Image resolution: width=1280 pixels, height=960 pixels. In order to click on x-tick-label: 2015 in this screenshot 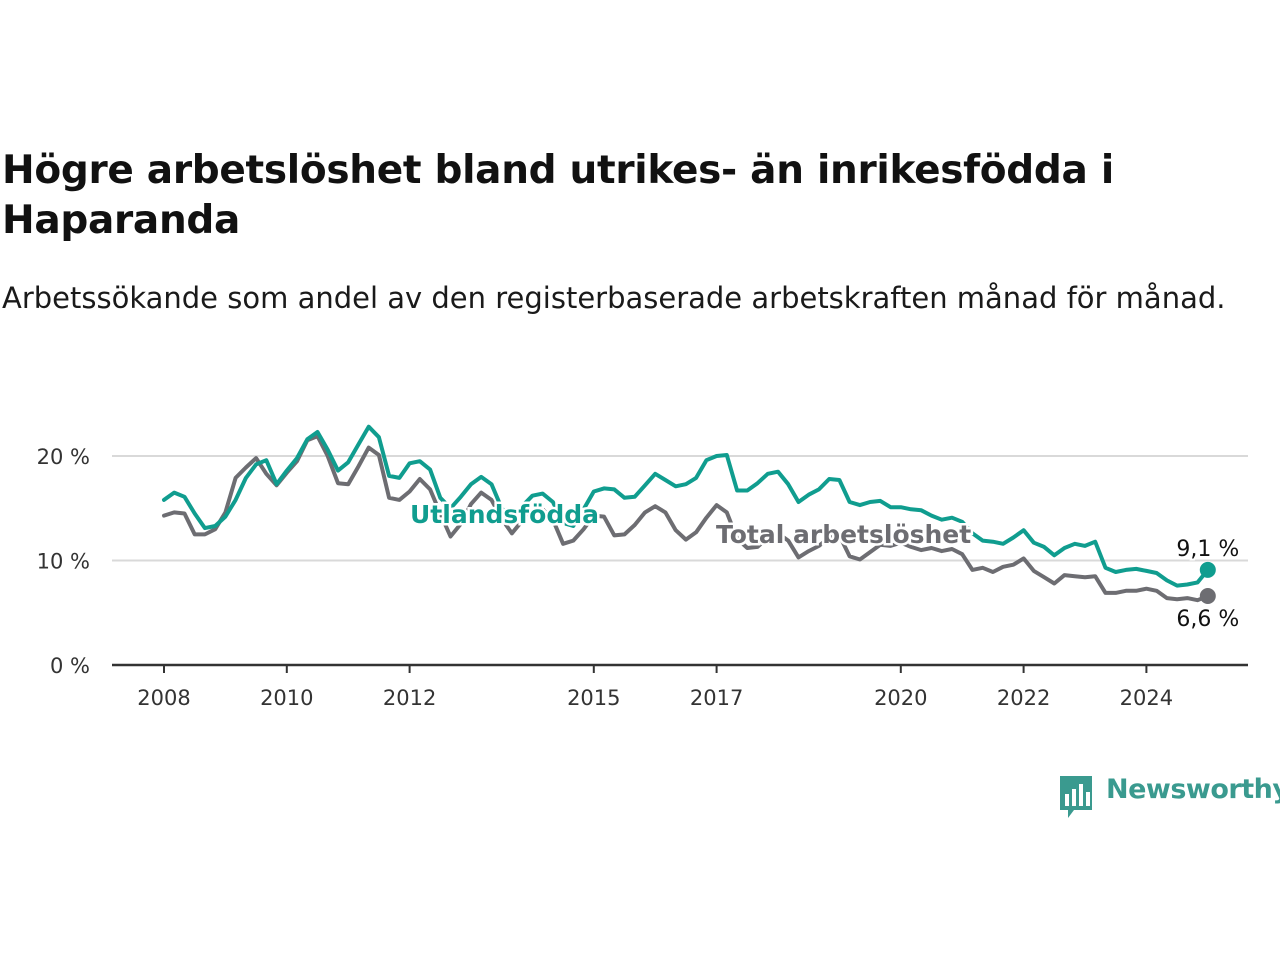, I will do `click(593, 698)`.